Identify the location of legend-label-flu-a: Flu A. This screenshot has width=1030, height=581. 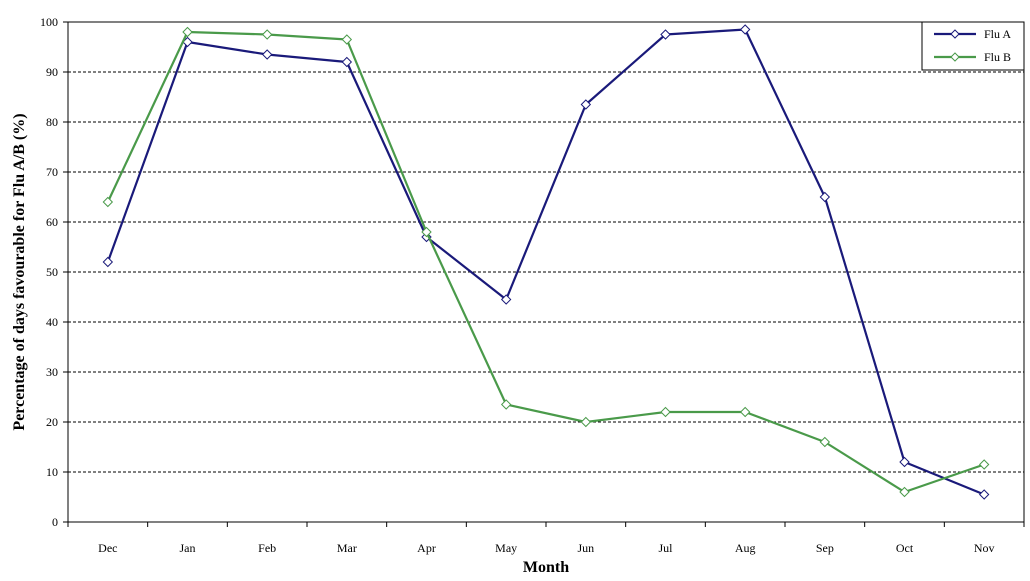
(997, 34).